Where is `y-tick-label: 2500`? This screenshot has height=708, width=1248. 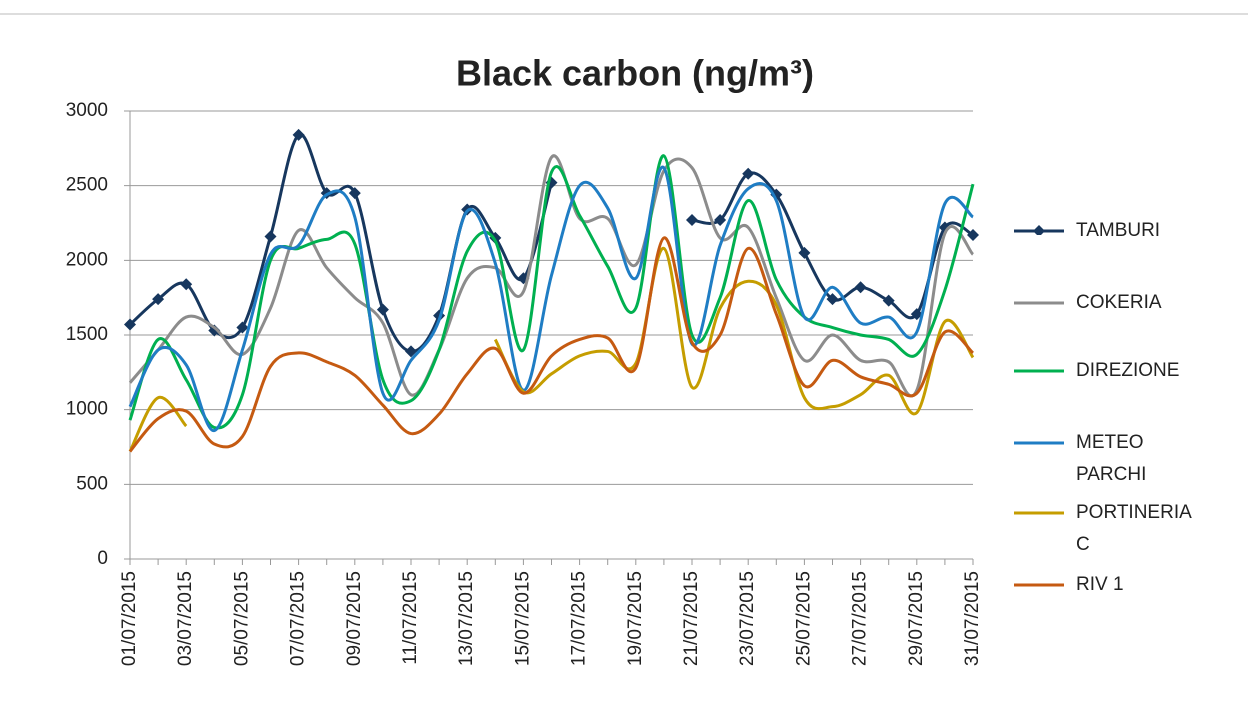 y-tick-label: 2500 is located at coordinates (87, 185).